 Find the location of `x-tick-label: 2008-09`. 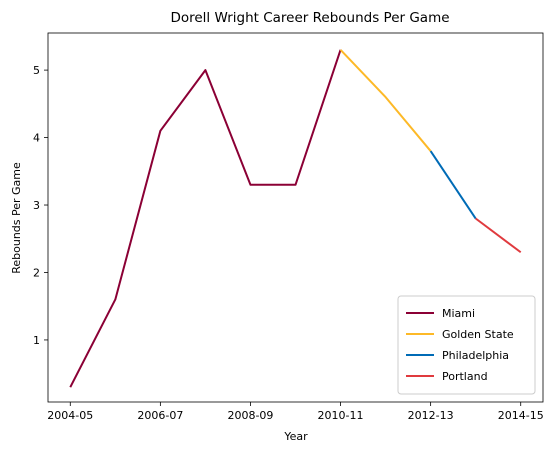

x-tick-label: 2008-09 is located at coordinates (250, 415).